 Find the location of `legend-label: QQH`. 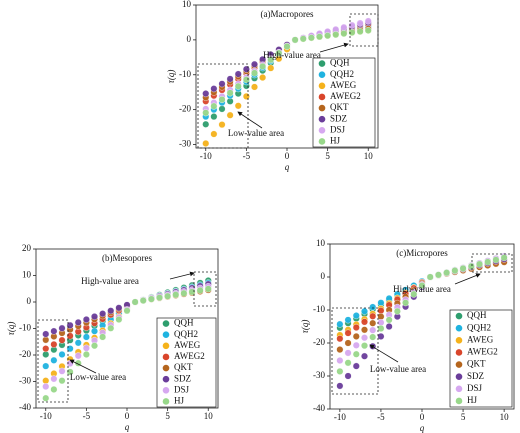

legend-label: QQH is located at coordinates (184, 323).